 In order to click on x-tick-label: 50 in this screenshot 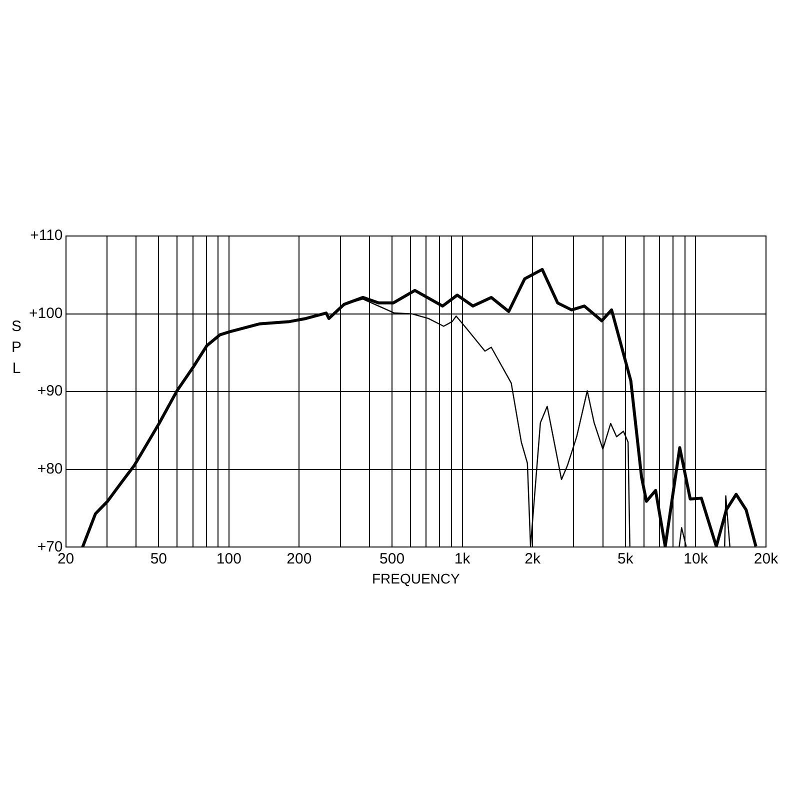, I will do `click(159, 559)`.